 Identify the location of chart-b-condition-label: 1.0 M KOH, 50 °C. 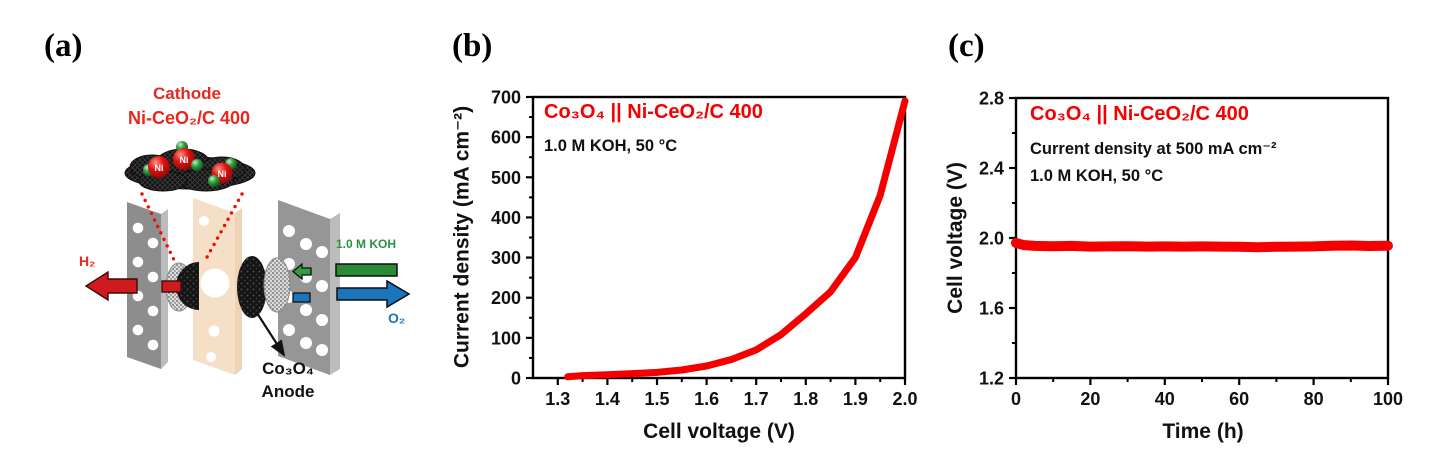
(611, 146).